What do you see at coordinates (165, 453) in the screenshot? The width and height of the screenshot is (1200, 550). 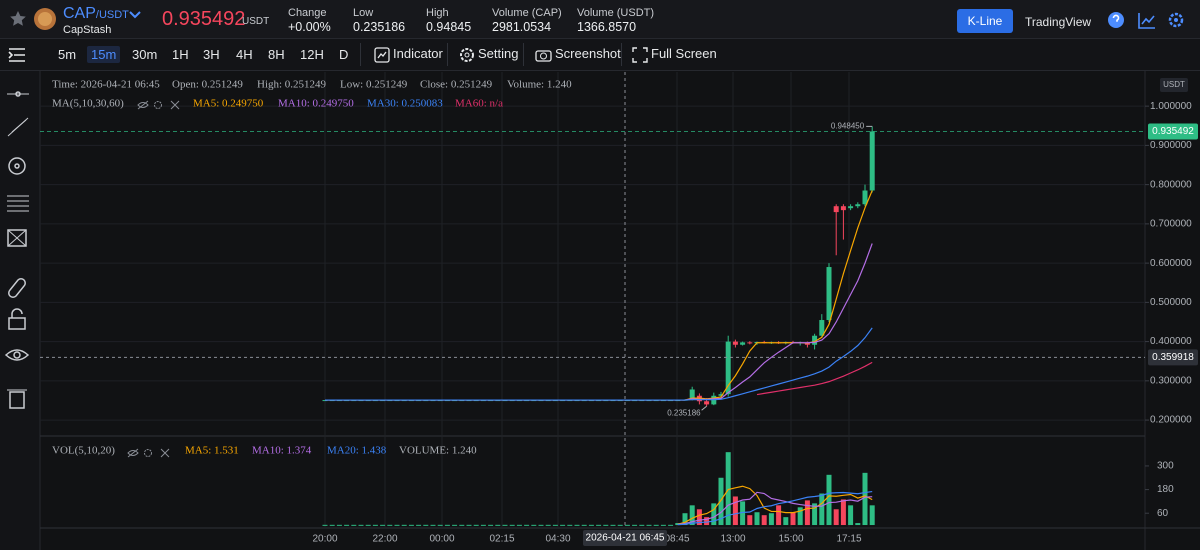 I see `close-icon` at bounding box center [165, 453].